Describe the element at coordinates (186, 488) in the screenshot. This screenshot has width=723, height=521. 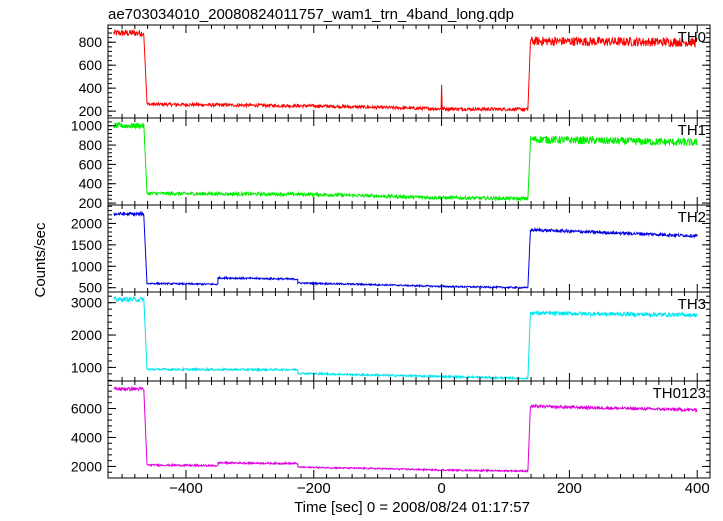
I see `x-tick-label: −400` at that location.